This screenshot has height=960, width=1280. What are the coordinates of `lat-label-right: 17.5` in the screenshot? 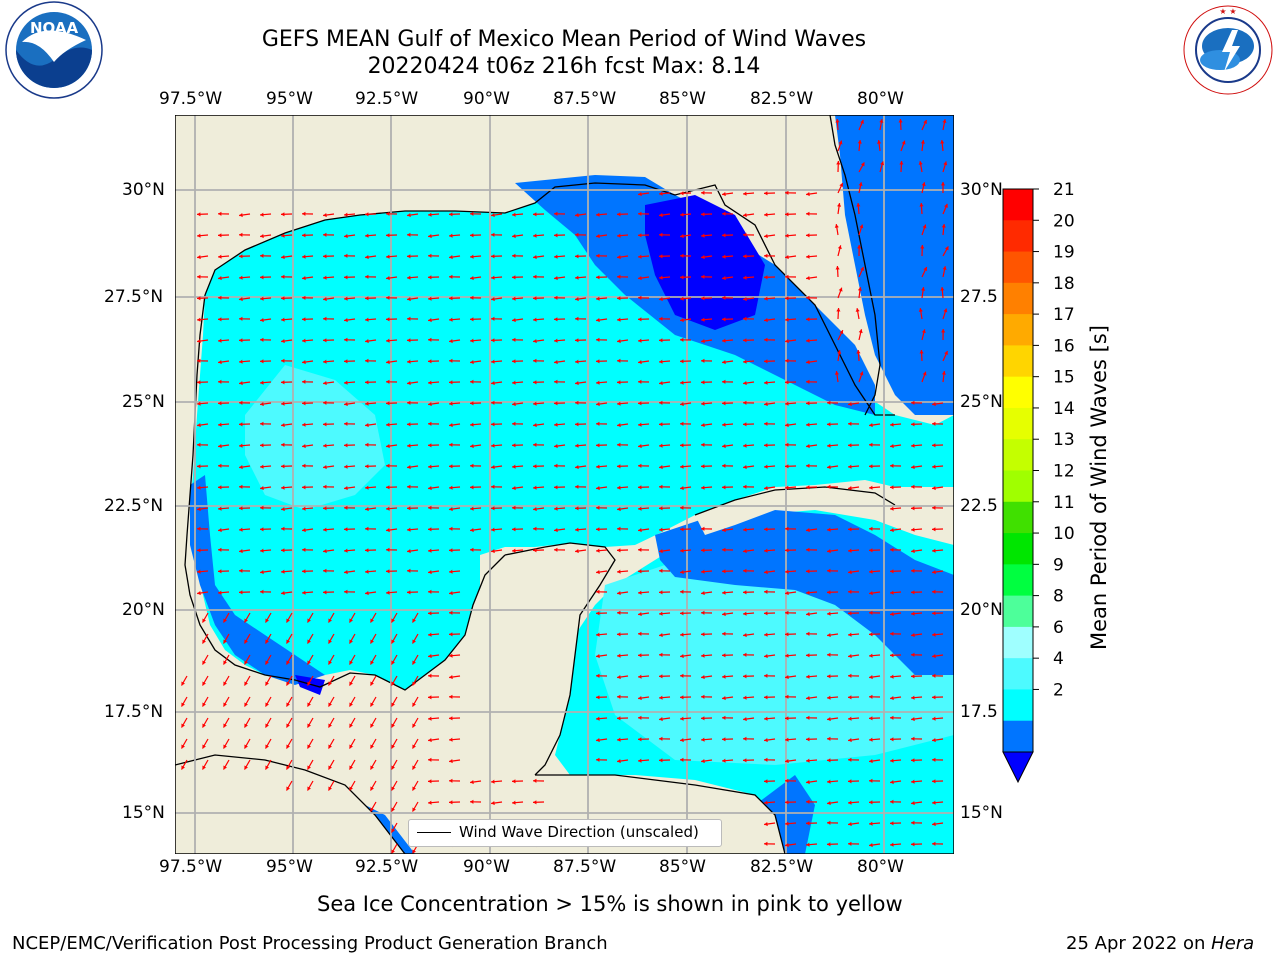 It's located at (979, 712).